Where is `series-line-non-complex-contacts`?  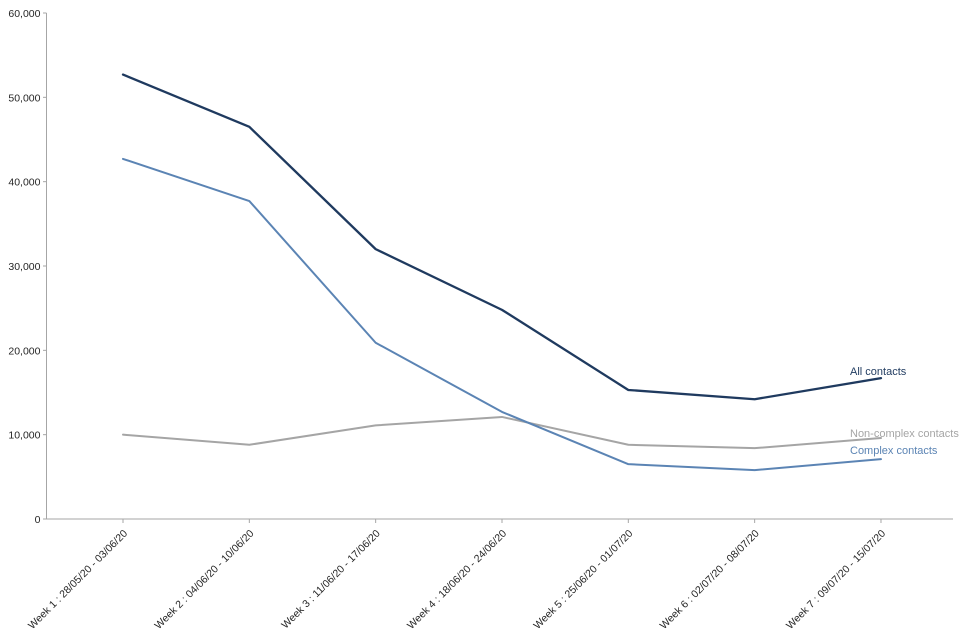
series-line-non-complex-contacts is located at coordinates (502, 432).